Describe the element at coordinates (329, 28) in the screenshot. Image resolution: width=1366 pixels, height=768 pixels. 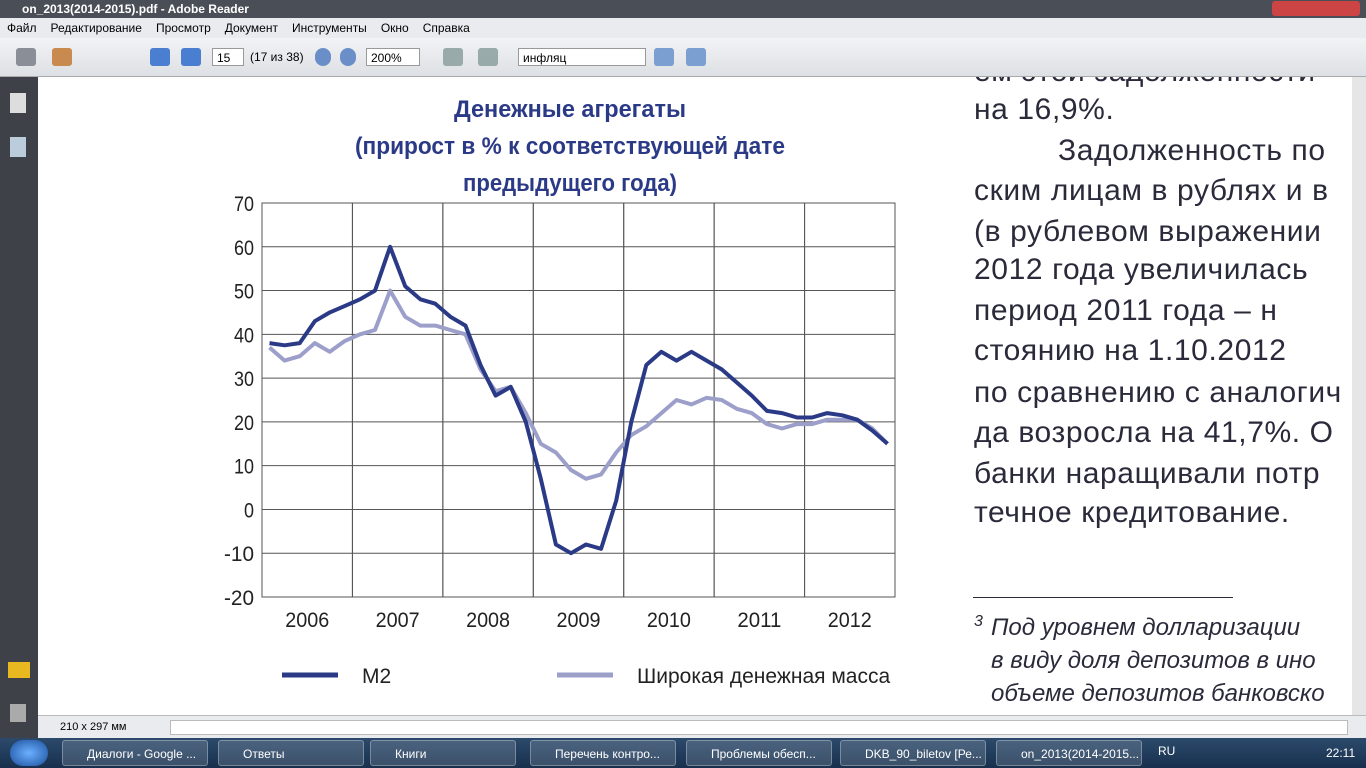
I see `menu-item: Инструменты` at that location.